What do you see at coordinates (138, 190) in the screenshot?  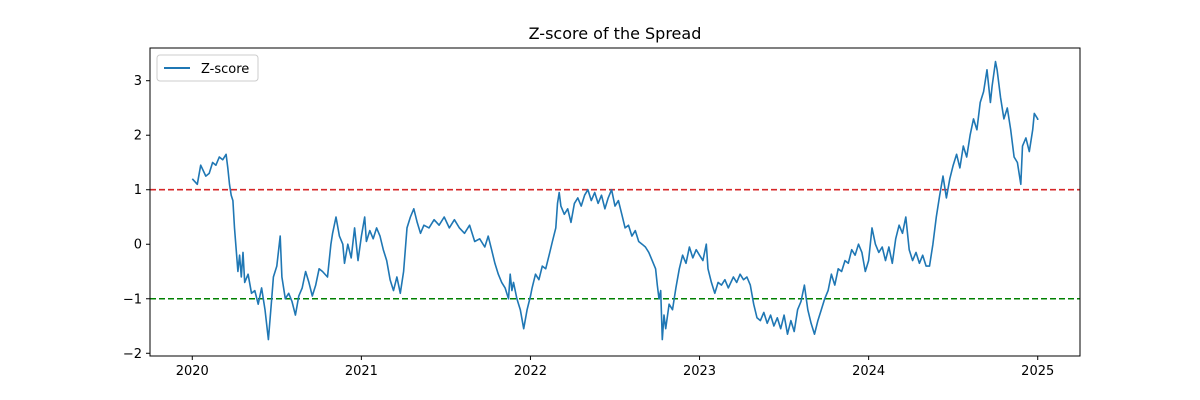 I see `y-tick-label: 1` at bounding box center [138, 190].